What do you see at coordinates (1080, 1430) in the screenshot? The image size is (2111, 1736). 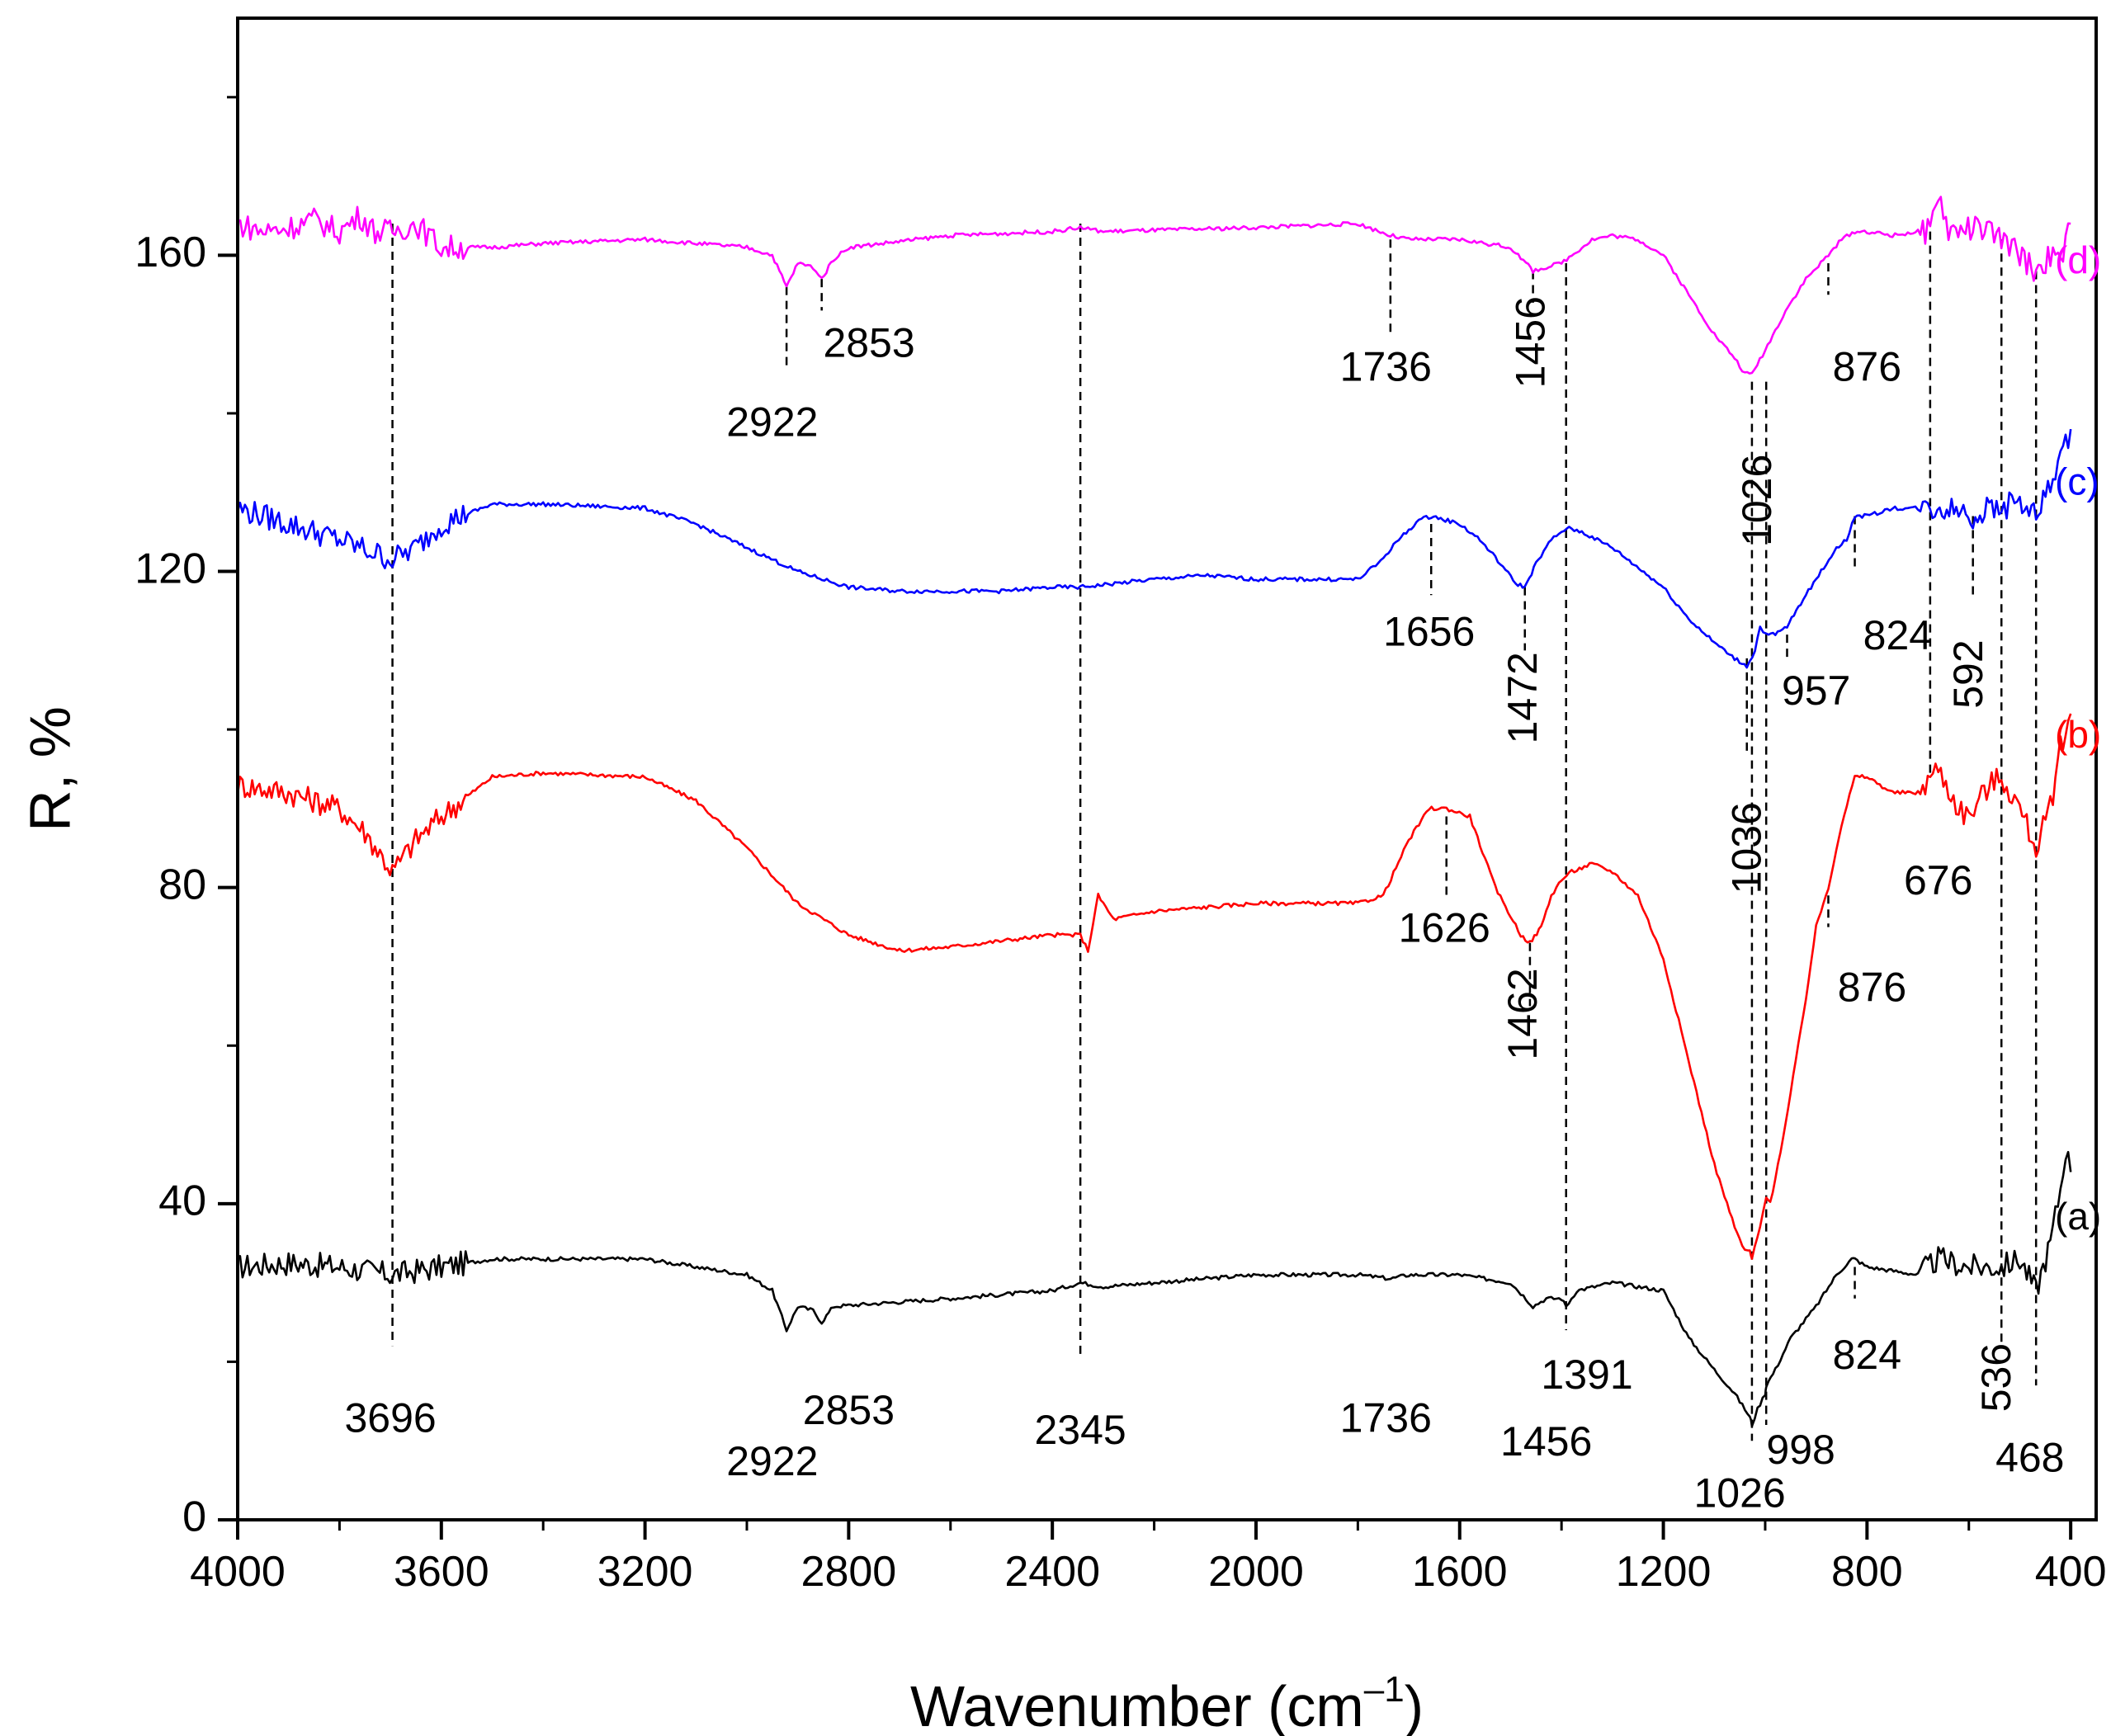 I see `peak-label-2345: 2345` at bounding box center [1080, 1430].